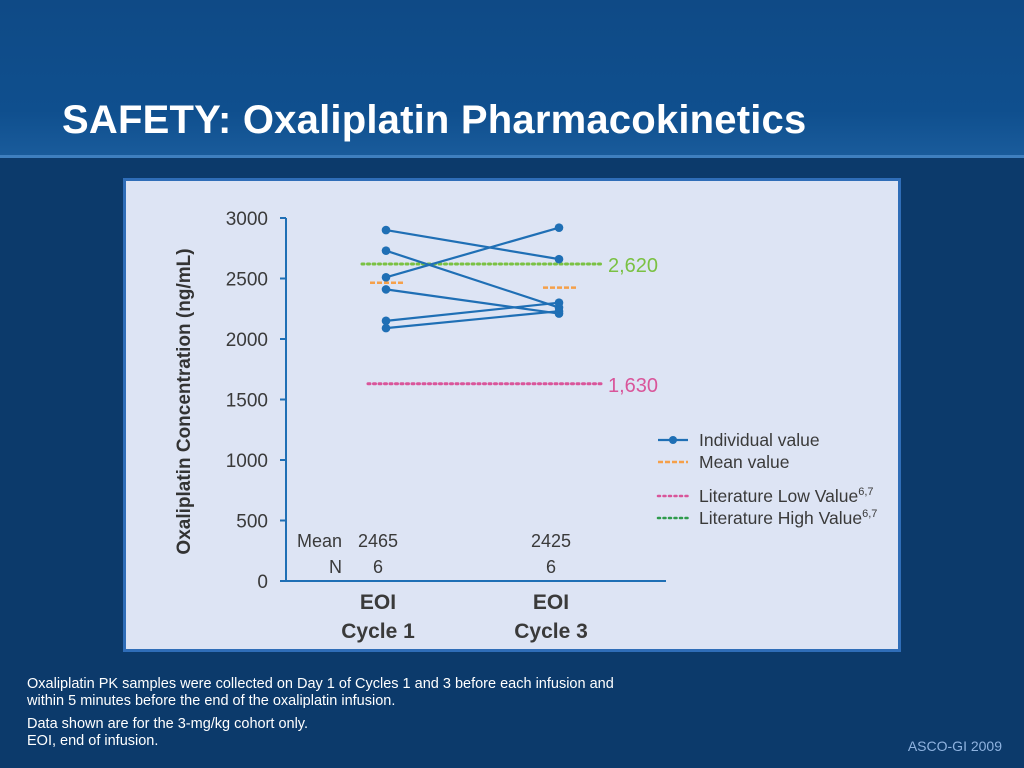 This screenshot has width=1024, height=768. What do you see at coordinates (262, 582) in the screenshot?
I see `y-tick-label: 0` at bounding box center [262, 582].